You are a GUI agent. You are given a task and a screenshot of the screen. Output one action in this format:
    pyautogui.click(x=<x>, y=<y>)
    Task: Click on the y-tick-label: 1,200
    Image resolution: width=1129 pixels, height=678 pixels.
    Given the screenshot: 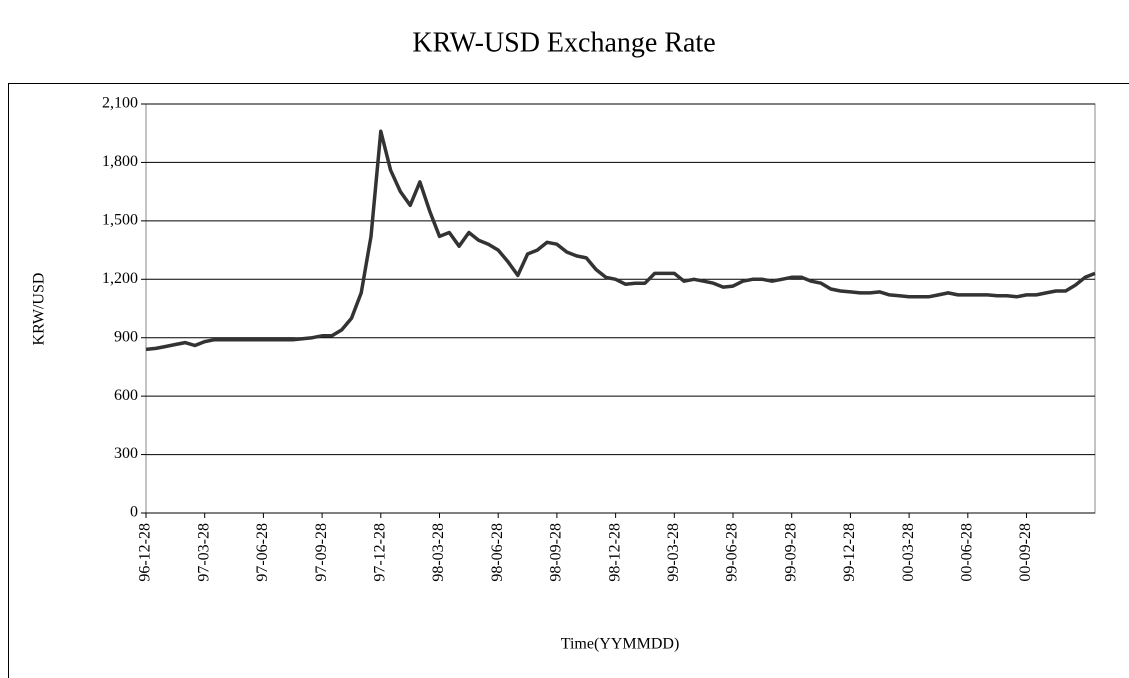 What is the action you would take?
    pyautogui.click(x=120, y=278)
    